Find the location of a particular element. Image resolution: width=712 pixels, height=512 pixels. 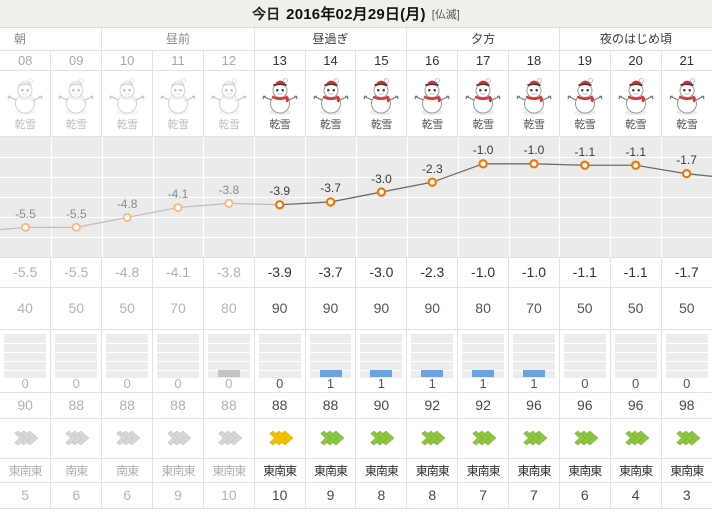

wind-speed-cell-11: 9 is located at coordinates (178, 495).